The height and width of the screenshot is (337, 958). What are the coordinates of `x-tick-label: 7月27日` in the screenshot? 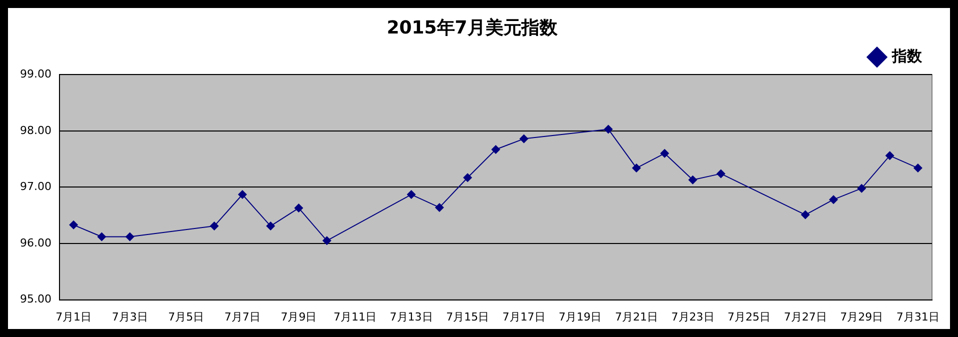 It's located at (805, 317).